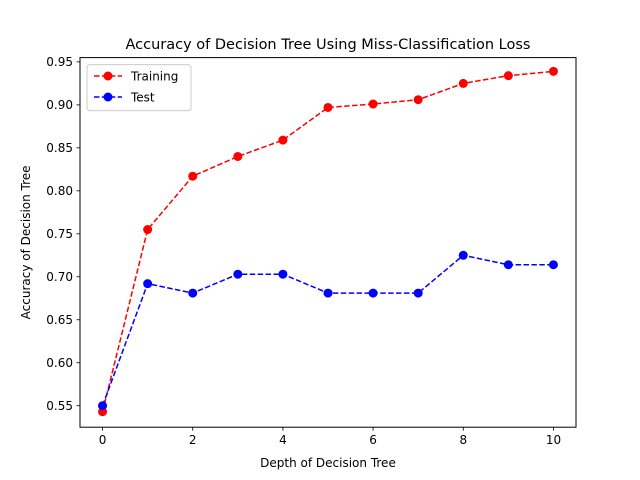 This screenshot has width=640, height=480. What do you see at coordinates (26, 242) in the screenshot?
I see `y-axis-label: Accuracy of Decision Tree` at bounding box center [26, 242].